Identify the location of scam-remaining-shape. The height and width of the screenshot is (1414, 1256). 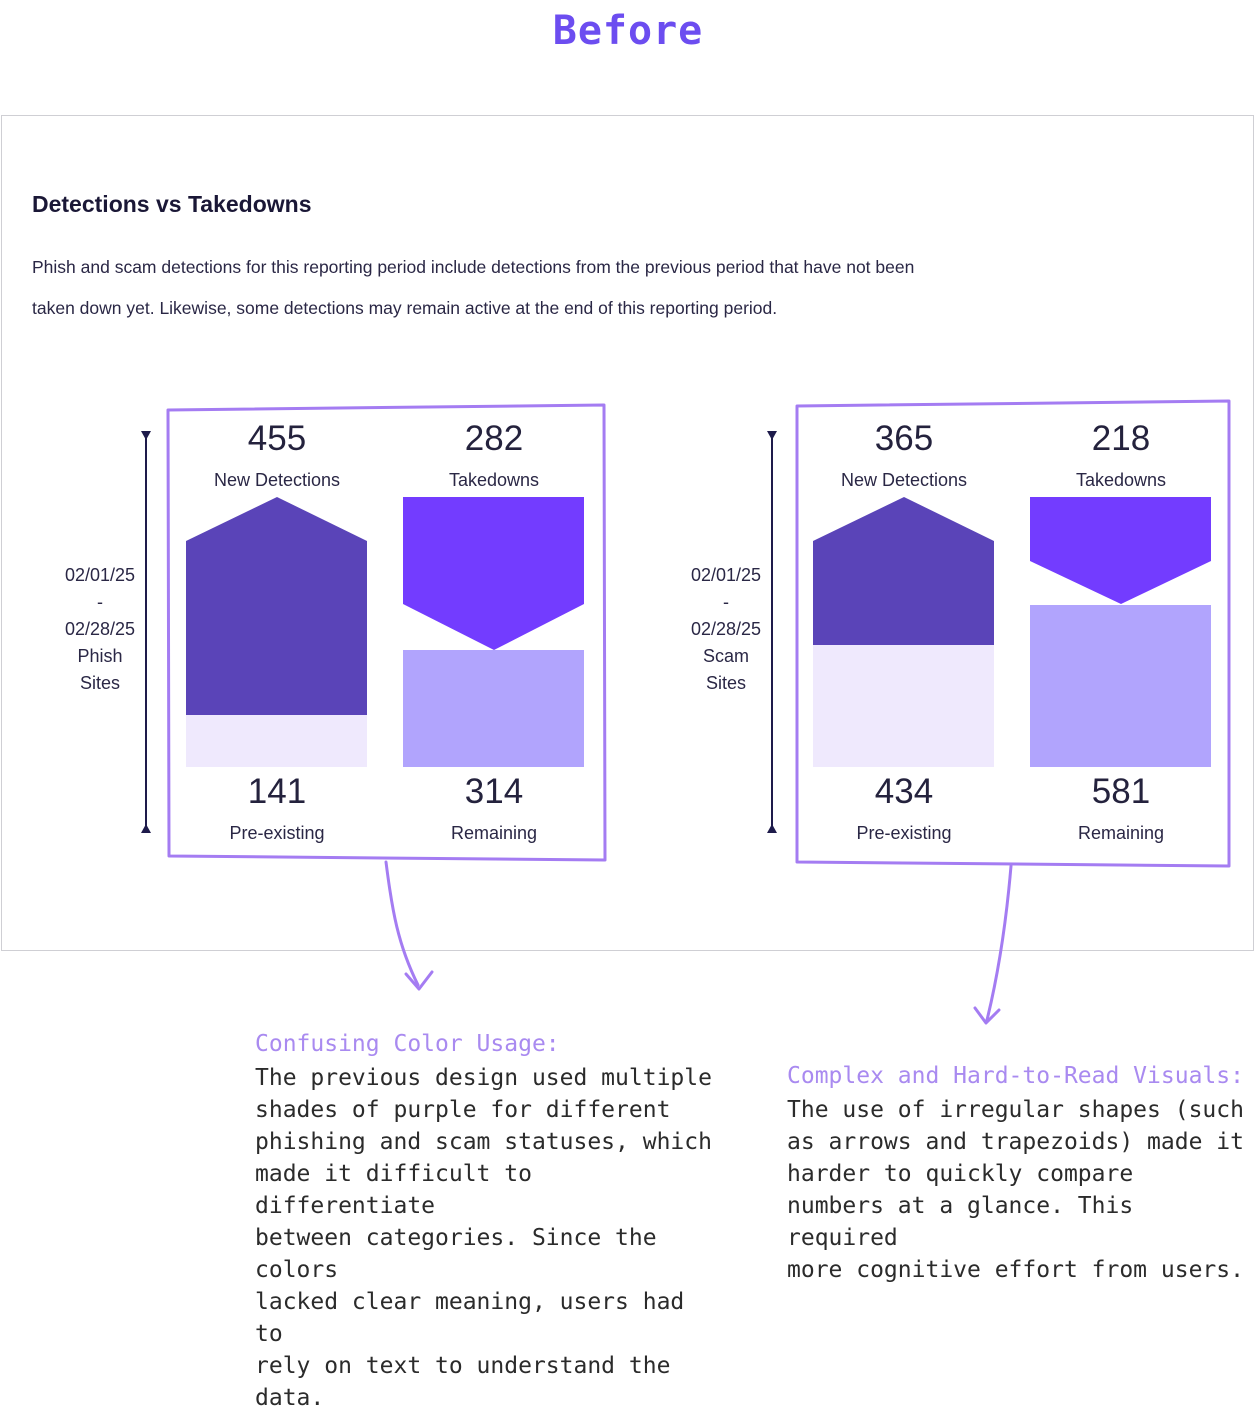
(1120, 686).